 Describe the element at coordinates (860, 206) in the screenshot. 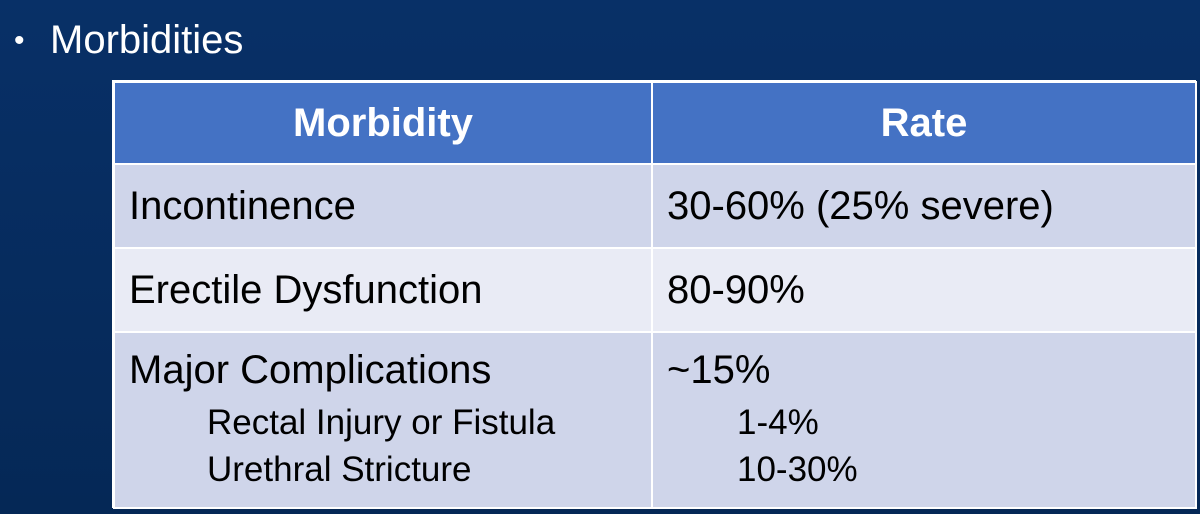

I see `rate-value: 30-60% (25% severe)` at that location.